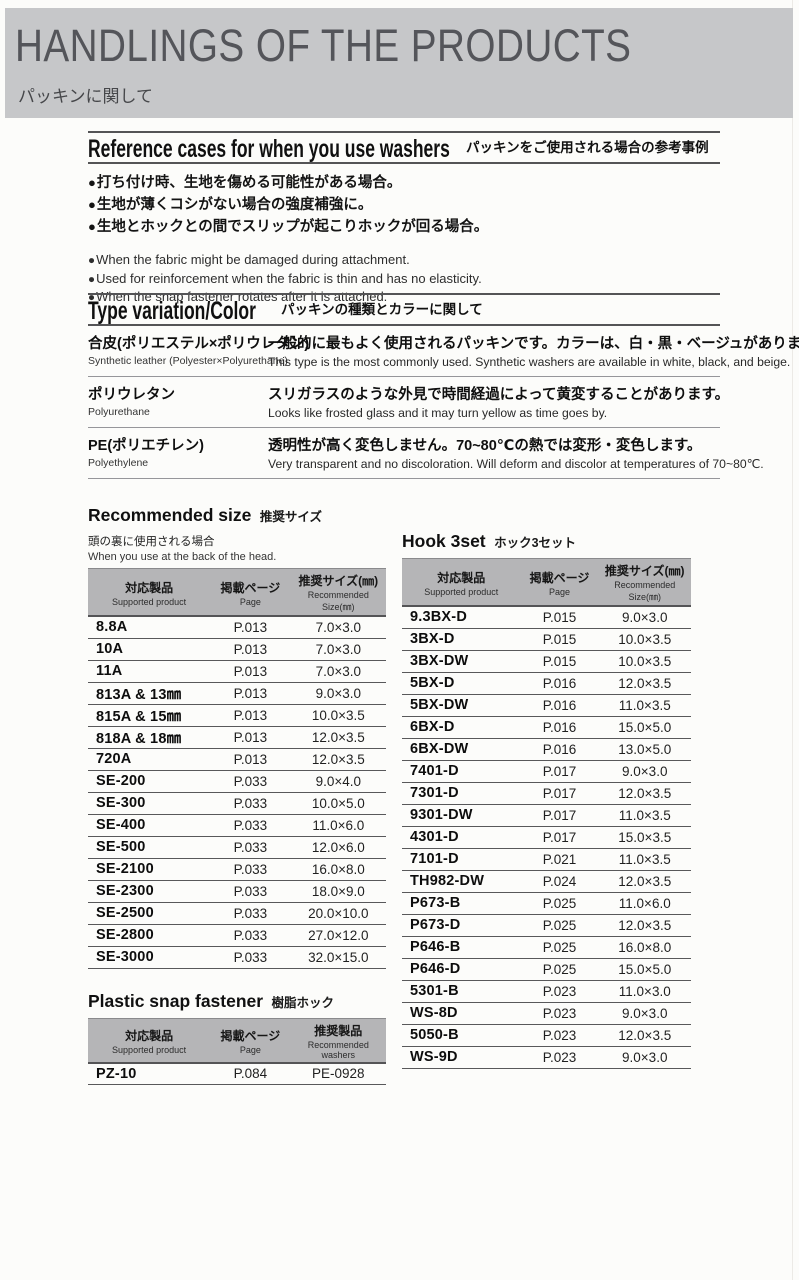  I want to click on product-cell: 720A, so click(149, 759).